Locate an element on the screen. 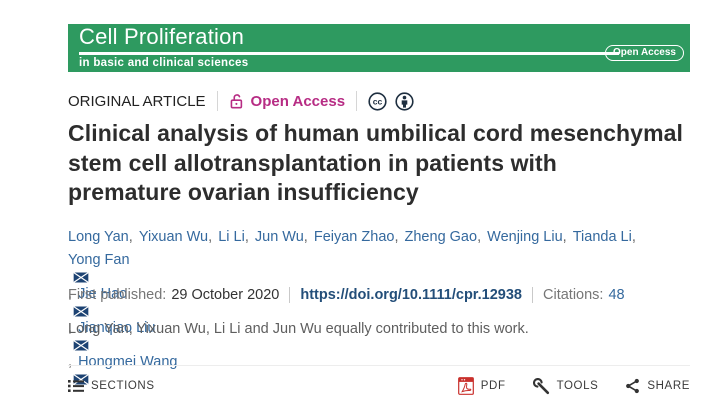 This screenshot has width=712, height=415. share-label: SHARE is located at coordinates (668, 386).